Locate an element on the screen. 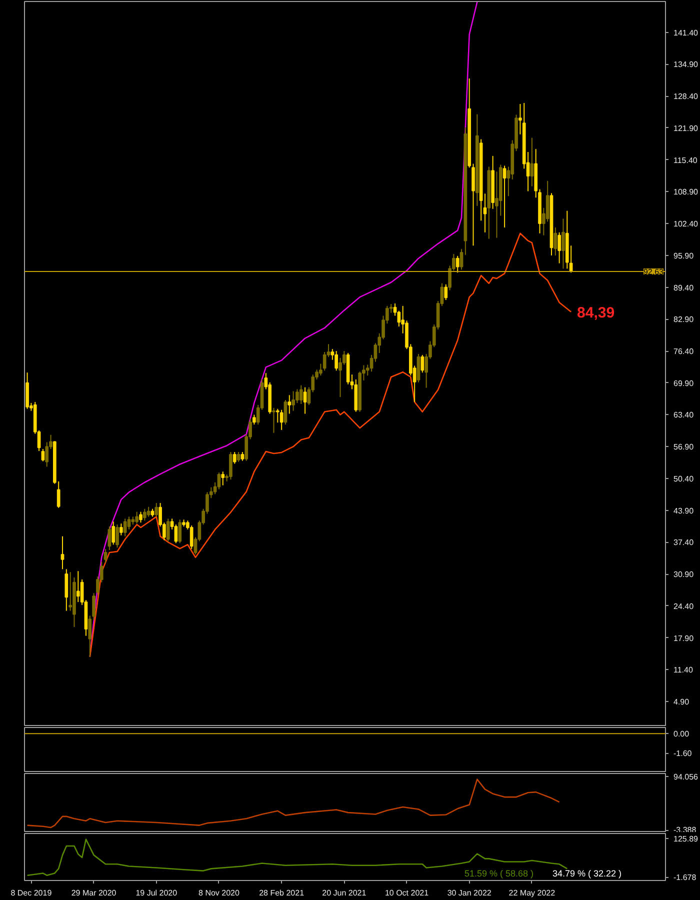 This screenshot has width=700, height=900. x-tick-label: 8 Nov 2020 is located at coordinates (219, 893).